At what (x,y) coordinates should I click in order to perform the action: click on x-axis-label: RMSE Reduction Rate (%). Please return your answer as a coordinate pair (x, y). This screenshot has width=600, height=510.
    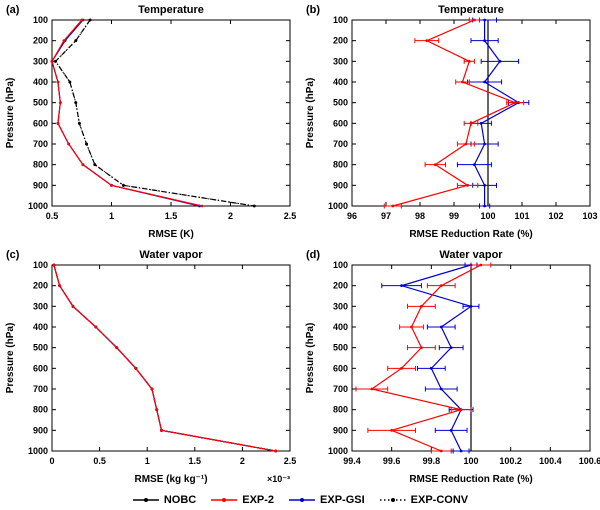
    Looking at the image, I should click on (470, 234).